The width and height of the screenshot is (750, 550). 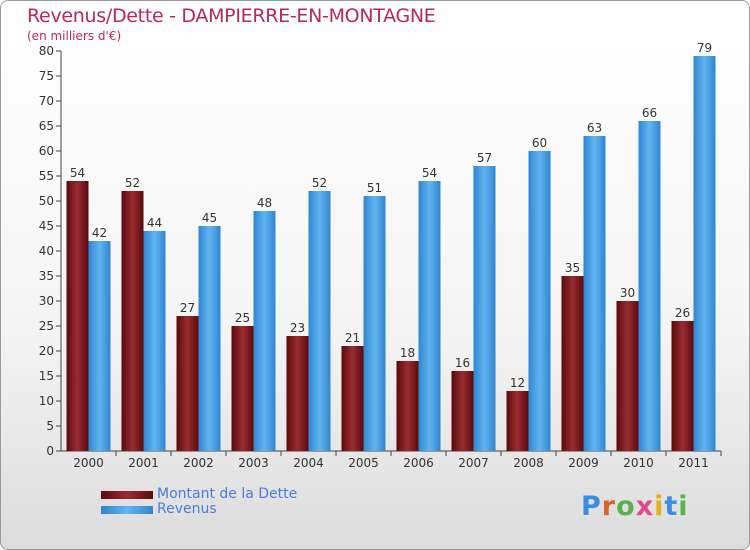 I want to click on data-label-revenue: 42, so click(x=99, y=233).